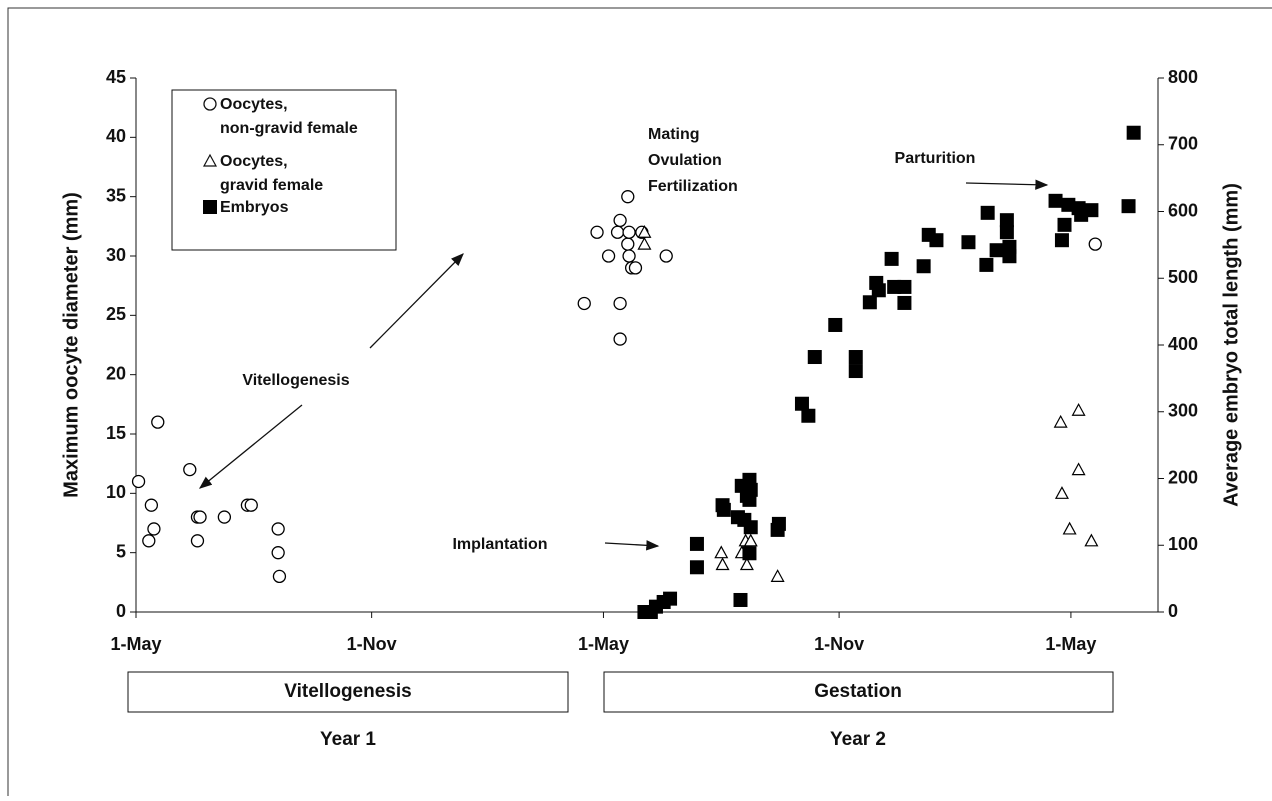 Image resolution: width=1272 pixels, height=801 pixels. I want to click on legend-label: Embryos, so click(254, 207).